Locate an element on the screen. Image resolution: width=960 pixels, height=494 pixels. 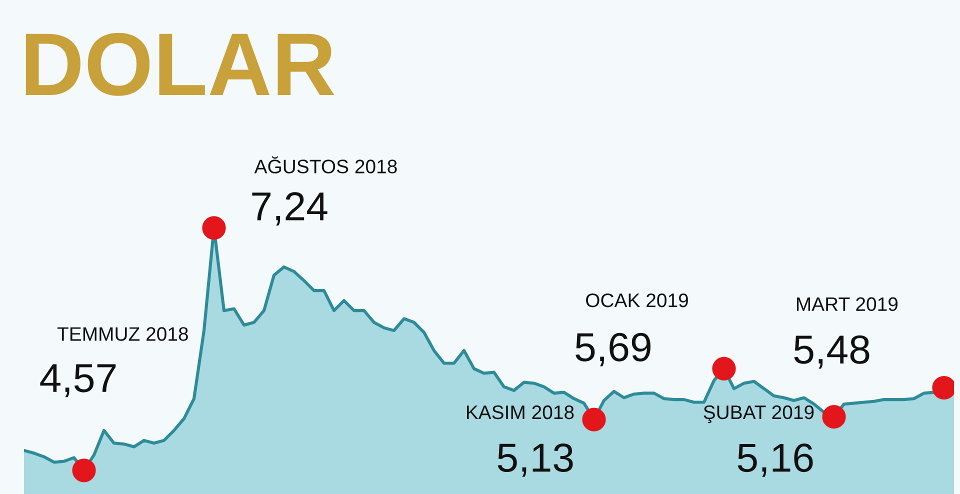
data-label: 5,69 is located at coordinates (613, 349).